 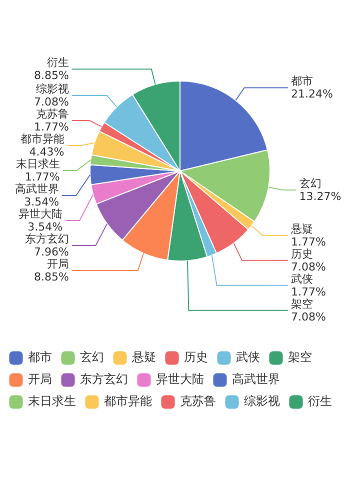 What do you see at coordinates (262, 401) in the screenshot?
I see `legend-label: 综影视` at bounding box center [262, 401].